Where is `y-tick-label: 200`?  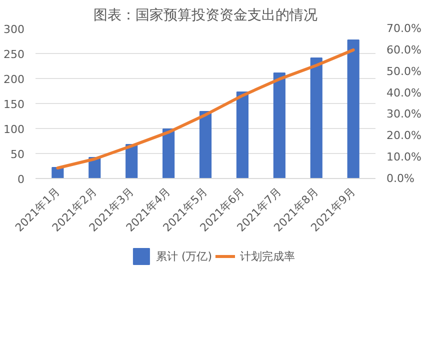
y-tick-label: 200 is located at coordinates (14, 79).